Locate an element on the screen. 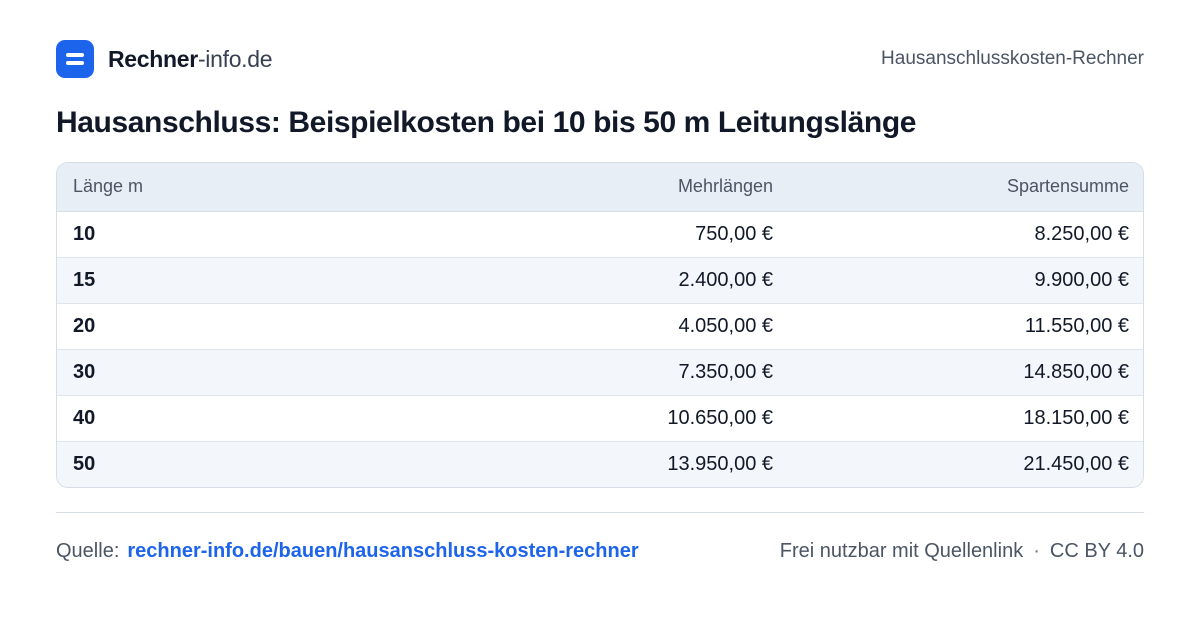  cell-total: 11.550,00 € is located at coordinates (966, 326).